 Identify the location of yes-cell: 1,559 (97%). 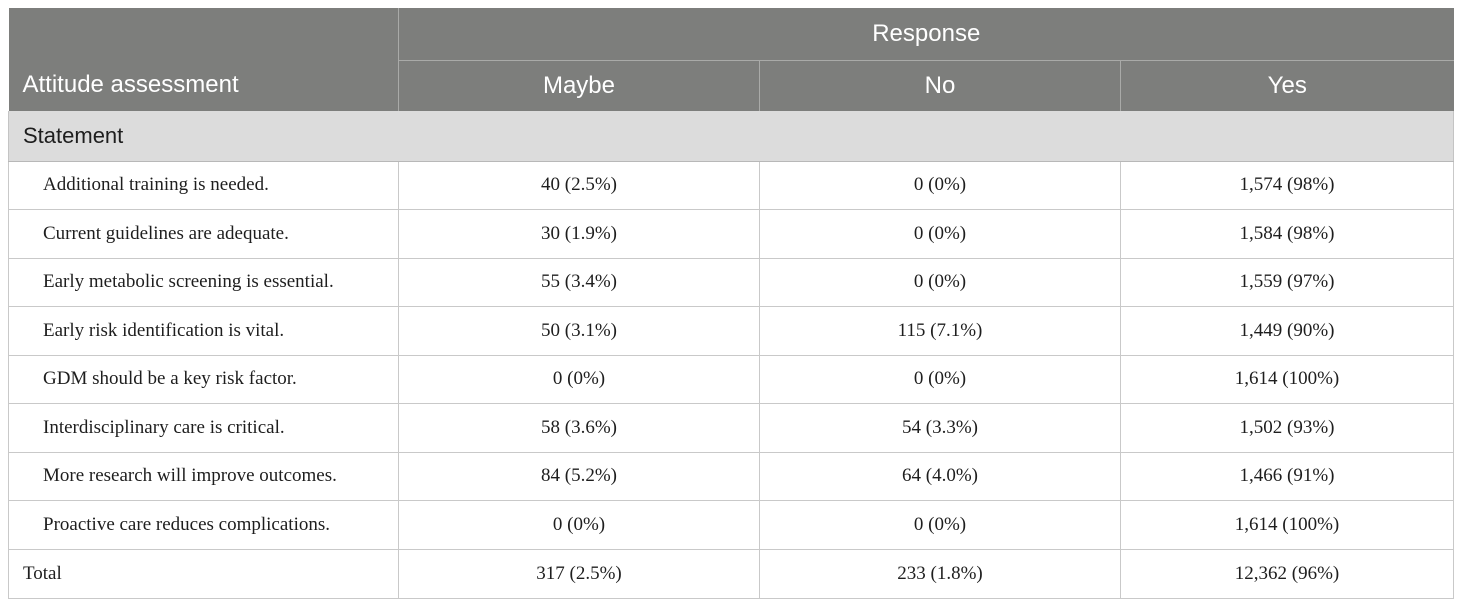
(1287, 282).